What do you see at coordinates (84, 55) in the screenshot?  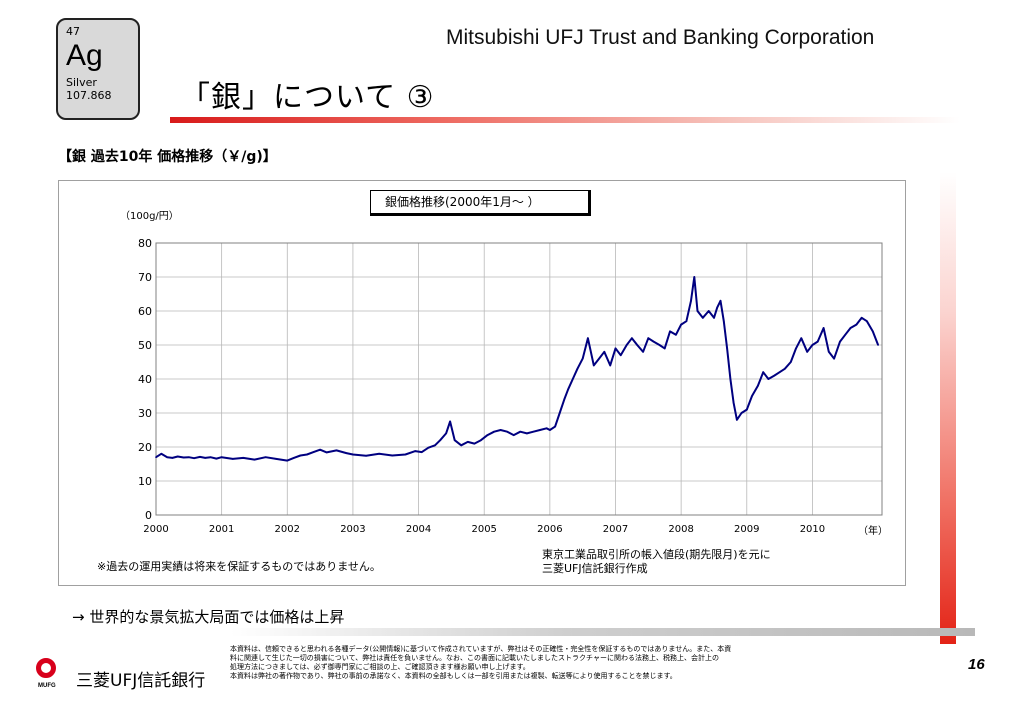 I see `element-symbol: Ag` at bounding box center [84, 55].